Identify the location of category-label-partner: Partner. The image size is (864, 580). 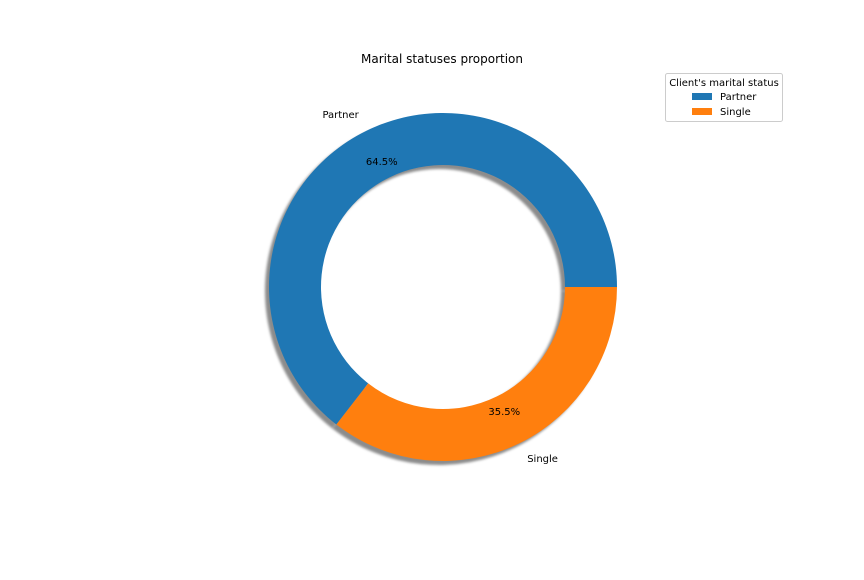
(340, 115).